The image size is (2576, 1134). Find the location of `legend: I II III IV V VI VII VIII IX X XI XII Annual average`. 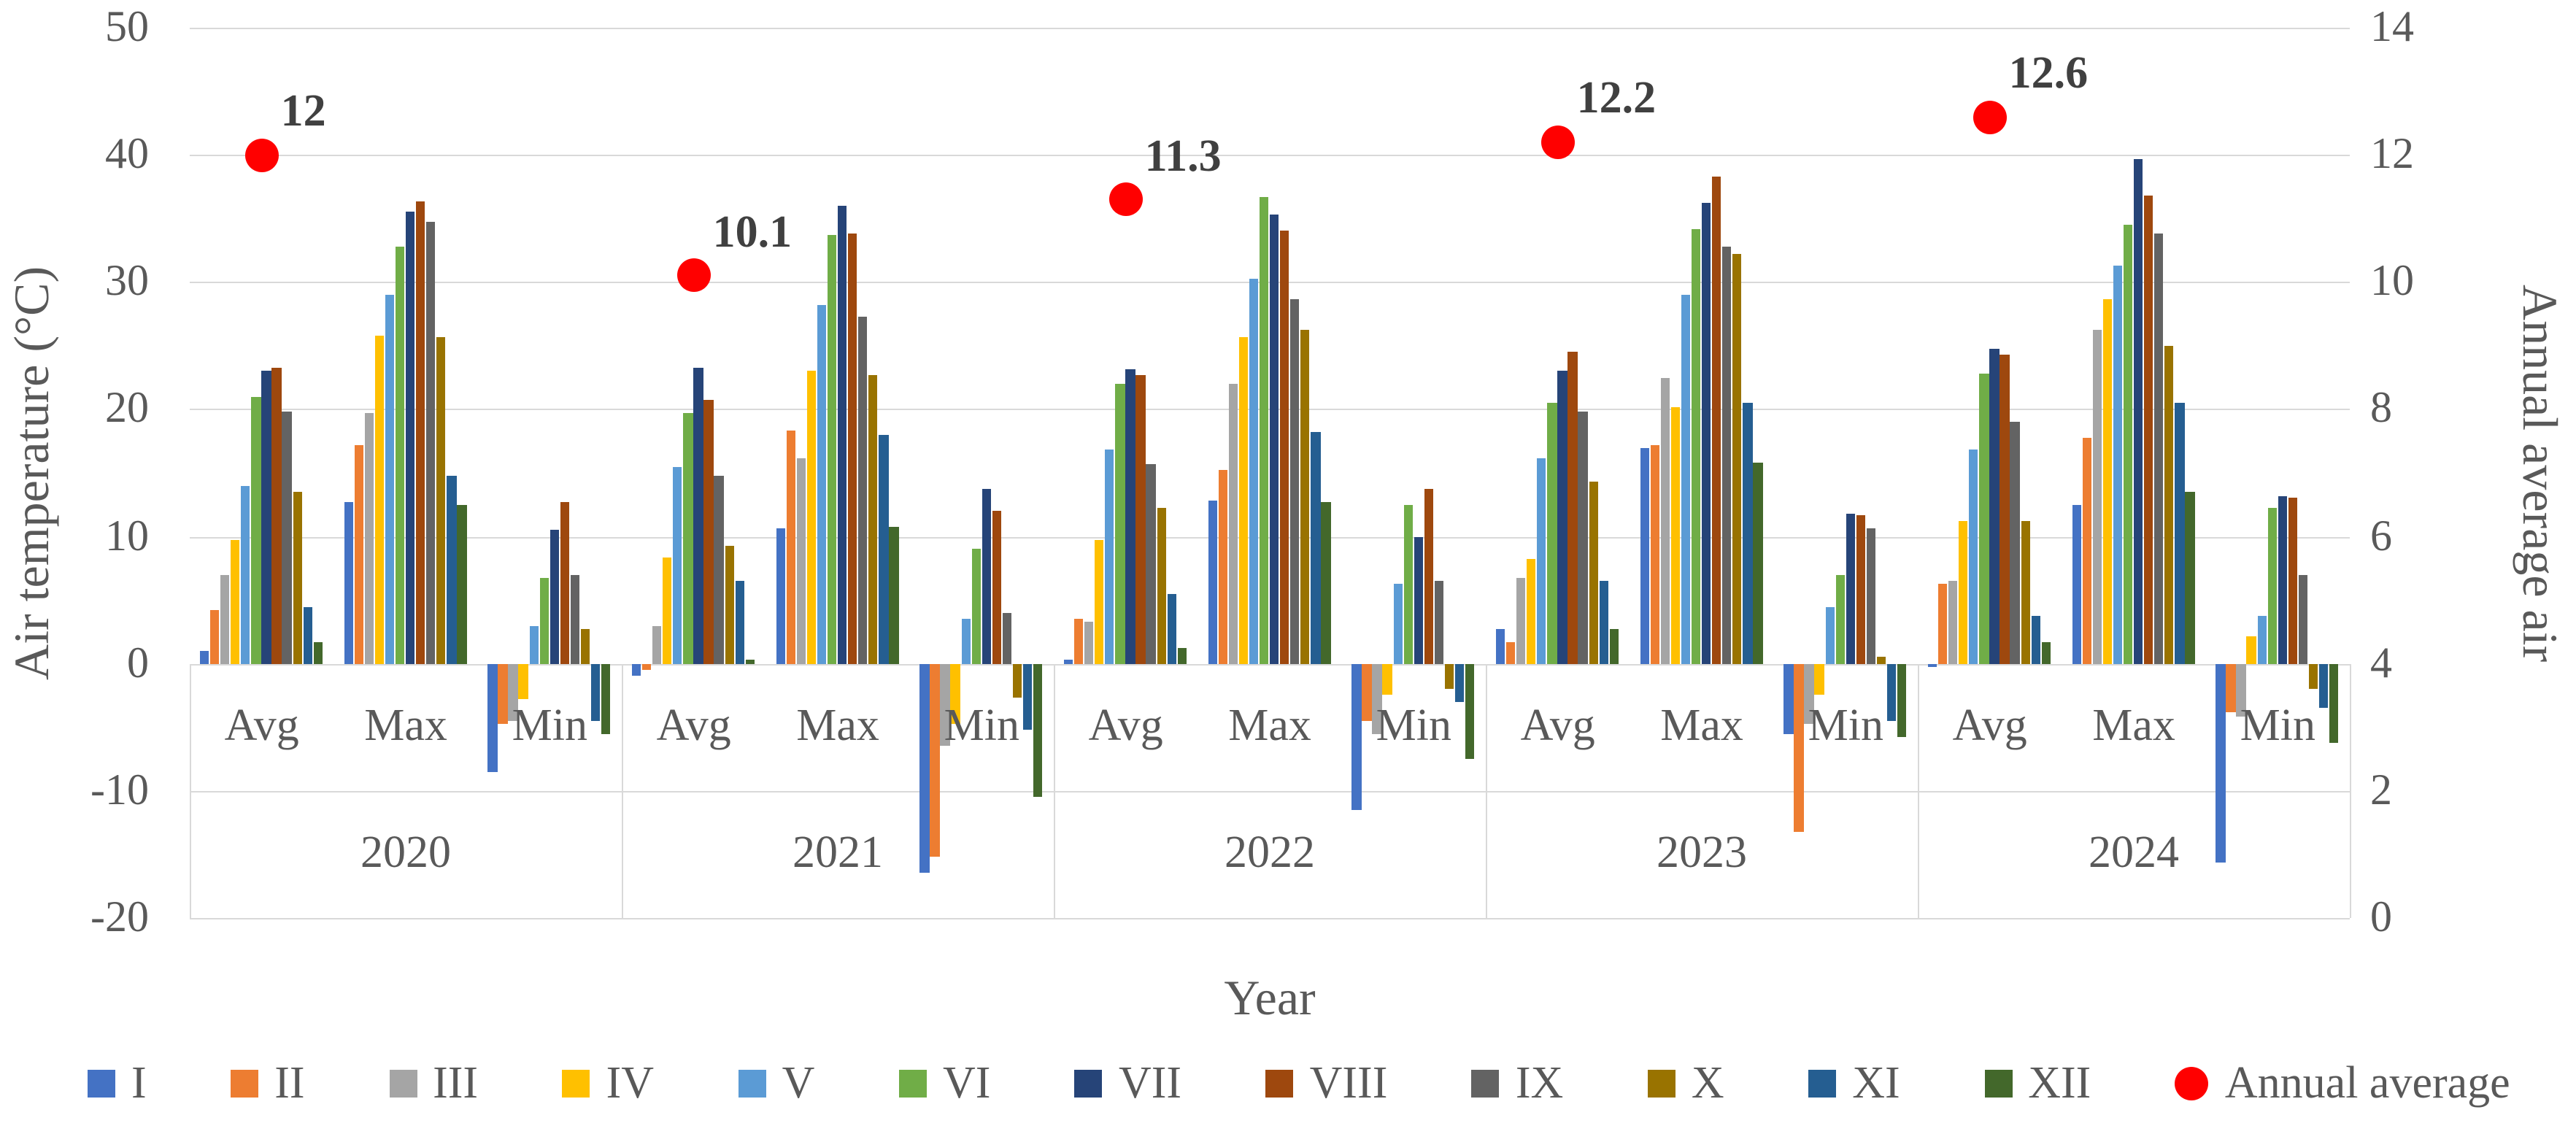

legend: I II III IV V VI VII VIII IX X XI XII Annual average is located at coordinates (1299, 1083).